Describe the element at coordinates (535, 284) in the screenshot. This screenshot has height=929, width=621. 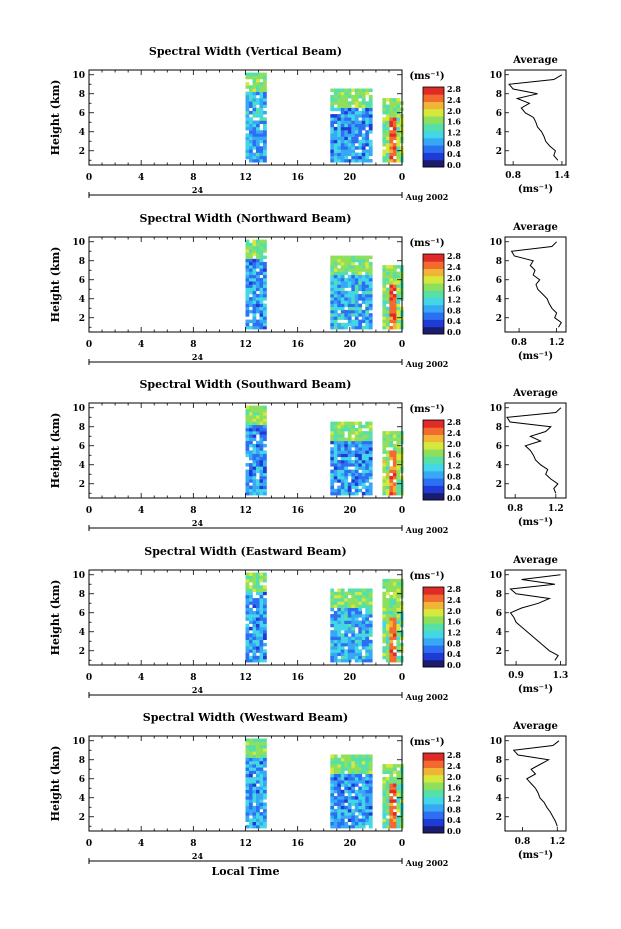
I see `average-frame` at that location.